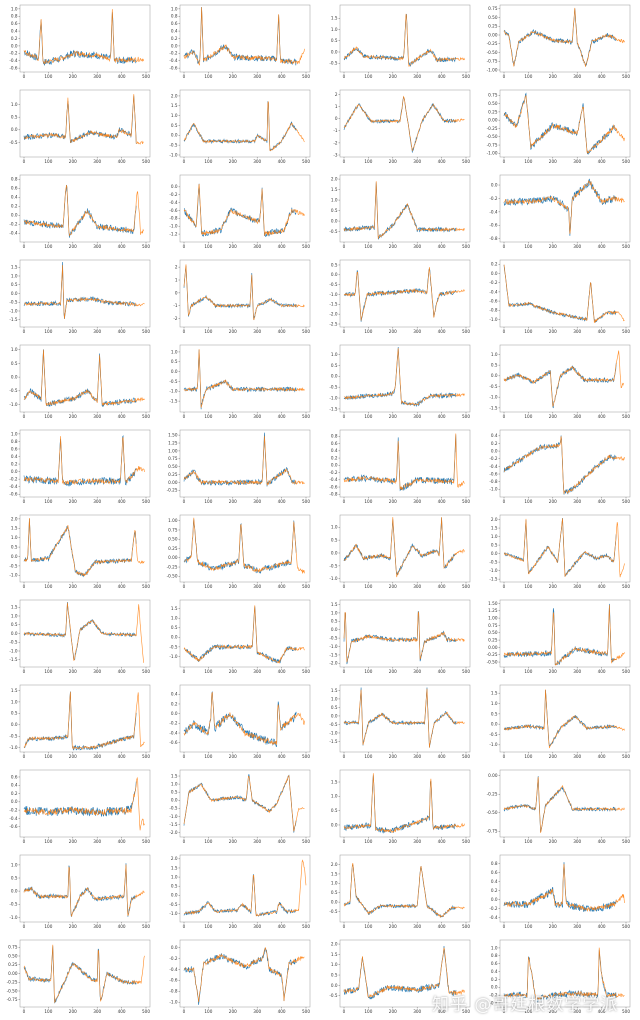 The height and width of the screenshot is (1020, 640). I want to click on y-tick-label: 0.2, so click(174, 38).